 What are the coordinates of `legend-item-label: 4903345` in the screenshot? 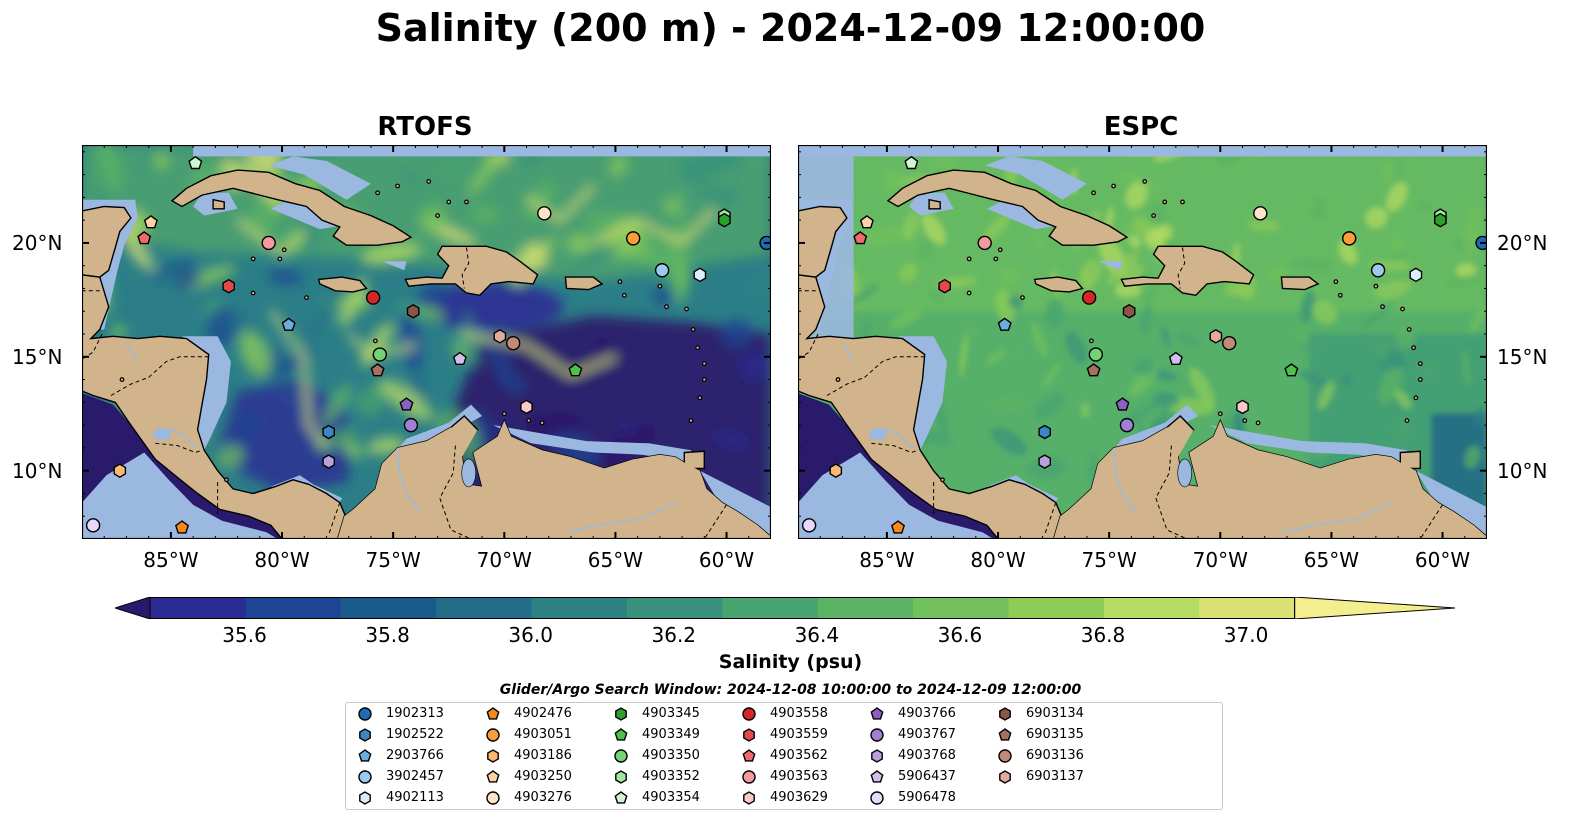 It's located at (671, 713).